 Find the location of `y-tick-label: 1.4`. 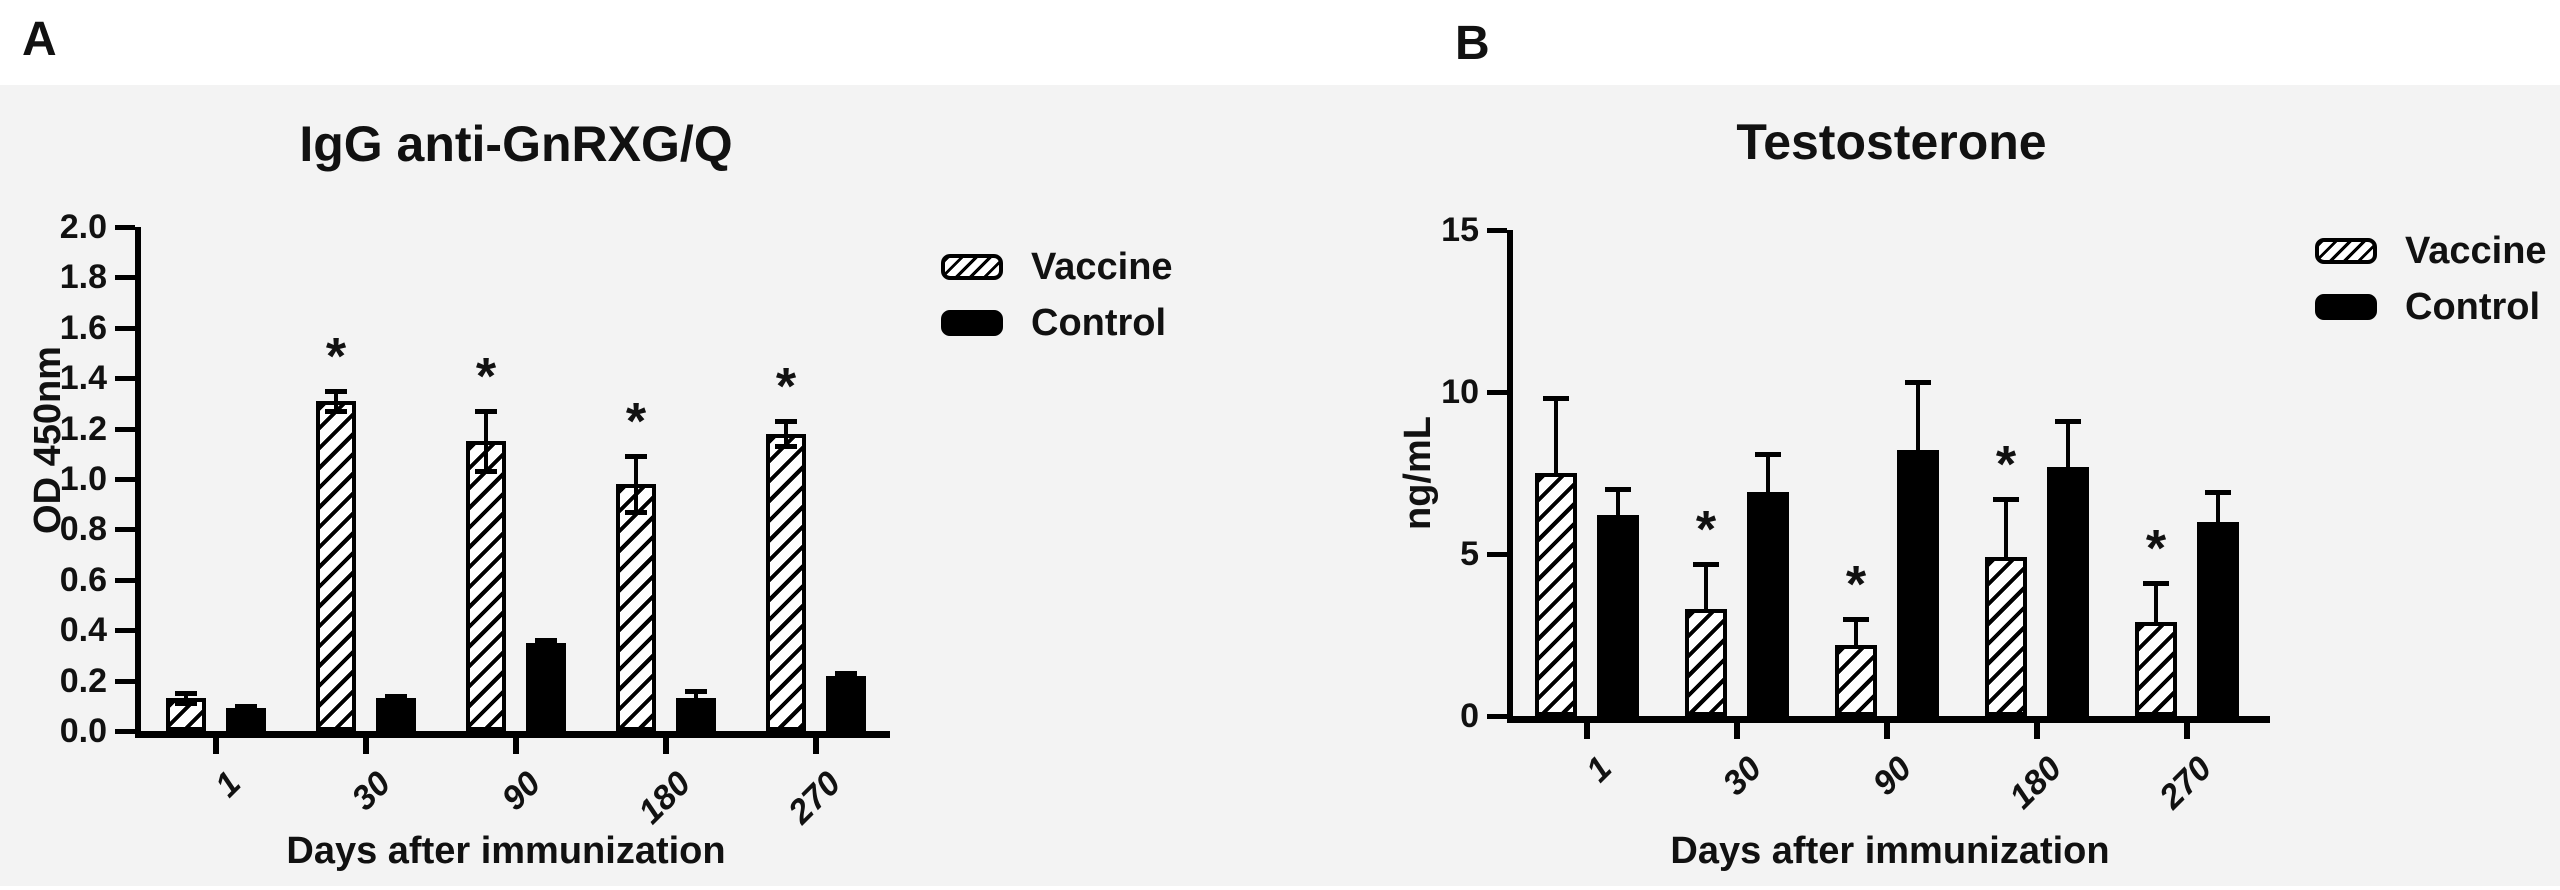

y-tick-label: 1.4 is located at coordinates (83, 378).